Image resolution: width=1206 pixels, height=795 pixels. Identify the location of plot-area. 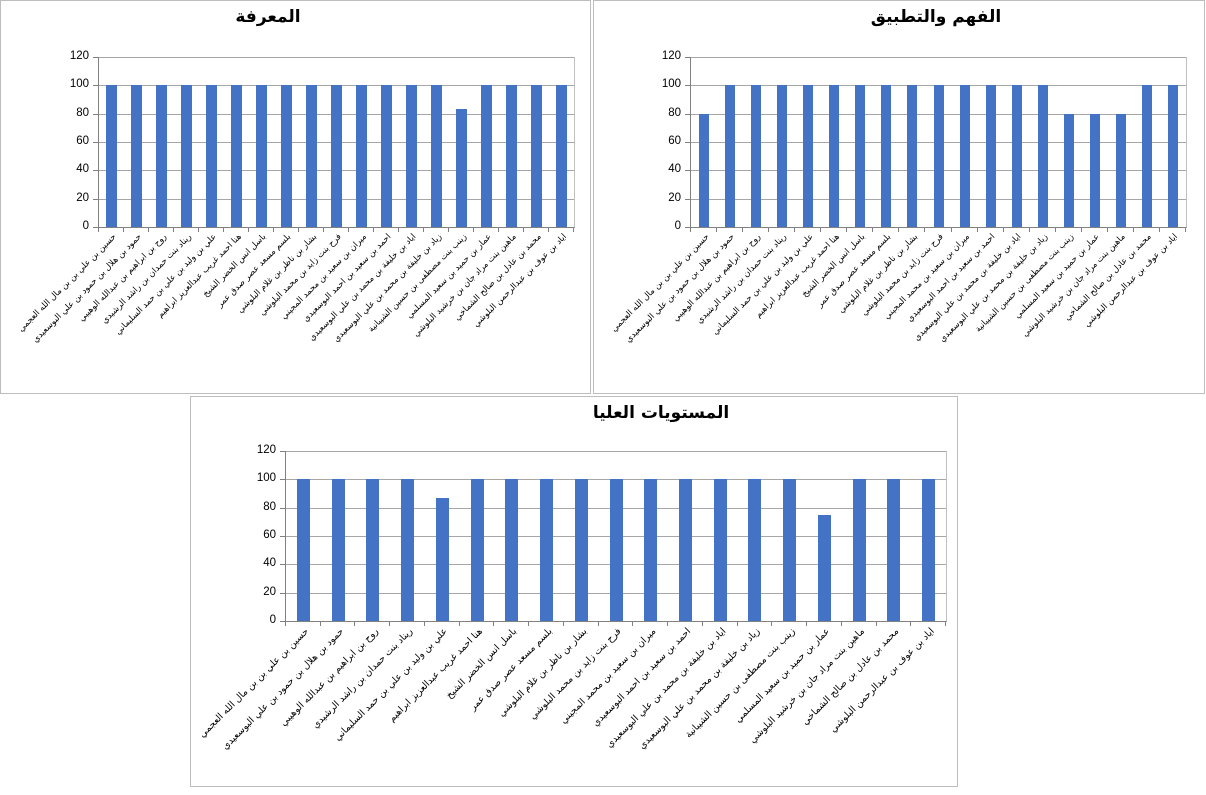
(336, 142).